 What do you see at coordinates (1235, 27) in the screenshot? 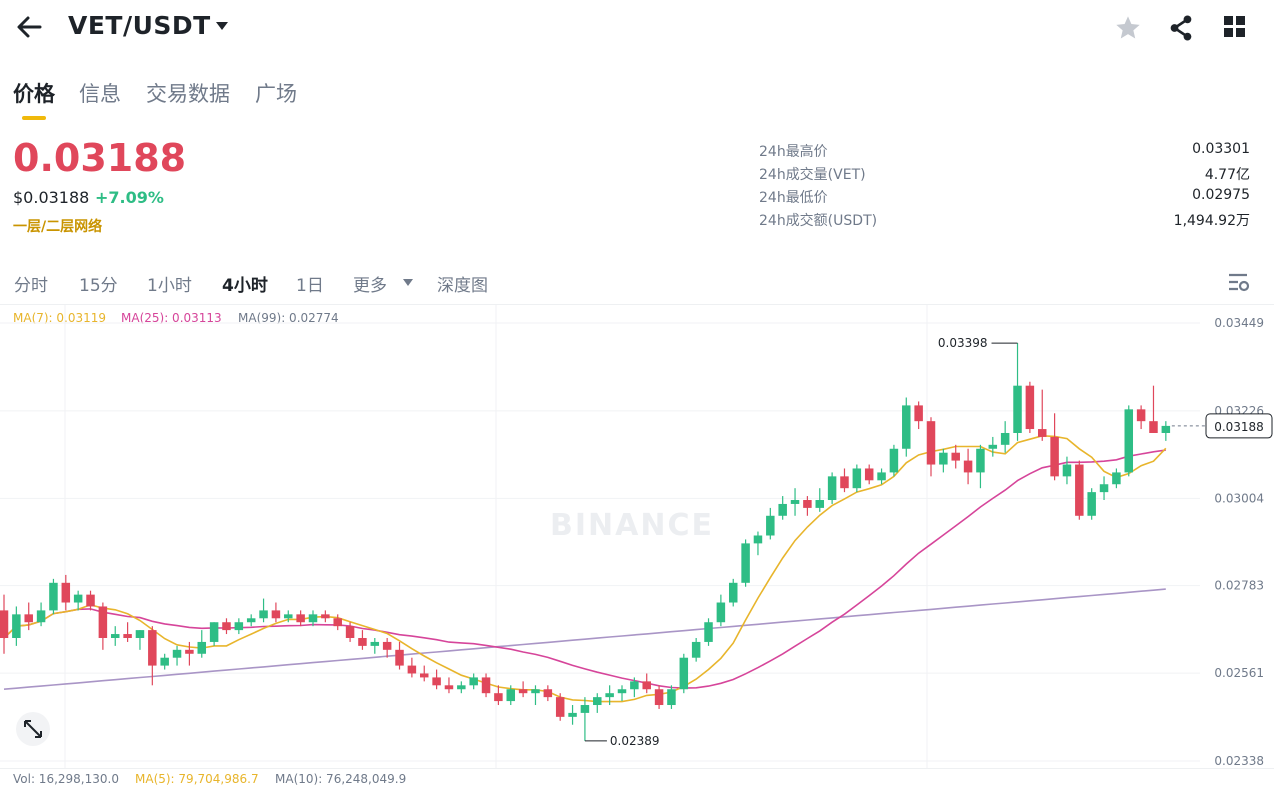
I see `grid-icon` at bounding box center [1235, 27].